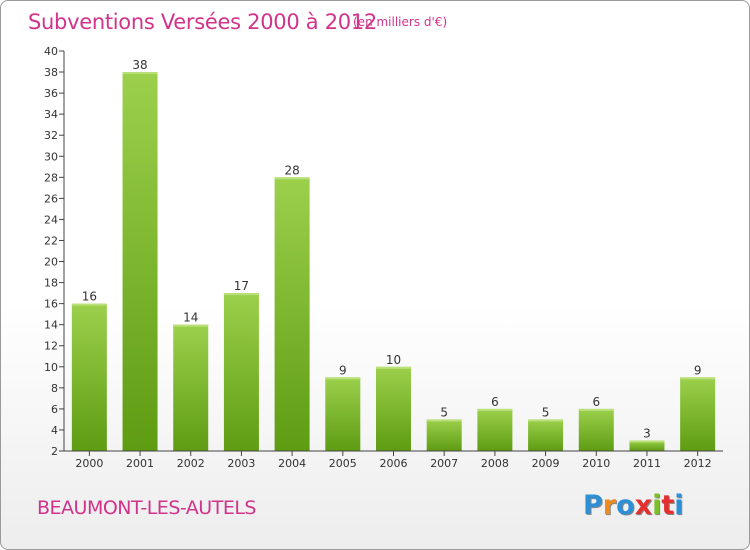 Image resolution: width=750 pixels, height=550 pixels. What do you see at coordinates (140, 463) in the screenshot?
I see `x-tick-label: 2001` at bounding box center [140, 463].